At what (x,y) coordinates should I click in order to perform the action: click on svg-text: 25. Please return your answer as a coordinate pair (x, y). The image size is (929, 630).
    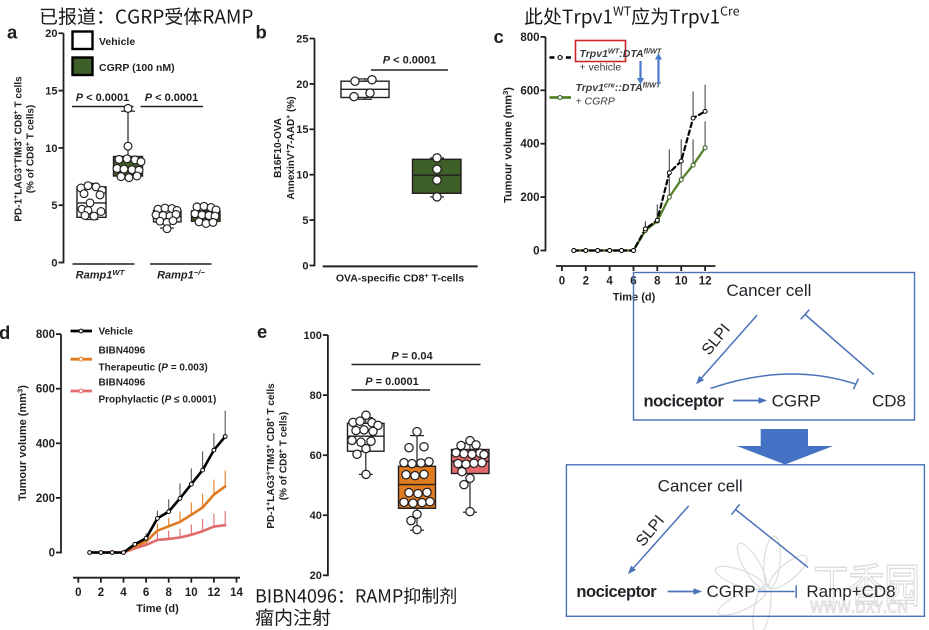
    Looking at the image, I should click on (302, 39).